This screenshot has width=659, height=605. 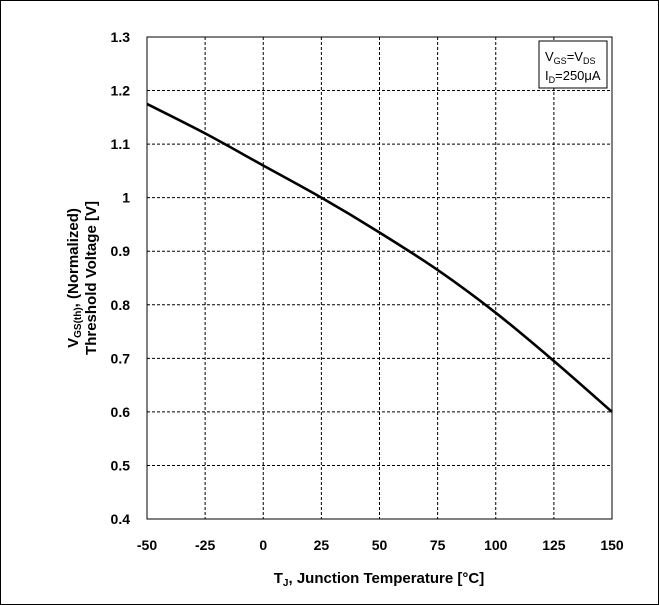 I want to click on x-tick-label: 100, so click(x=496, y=545).